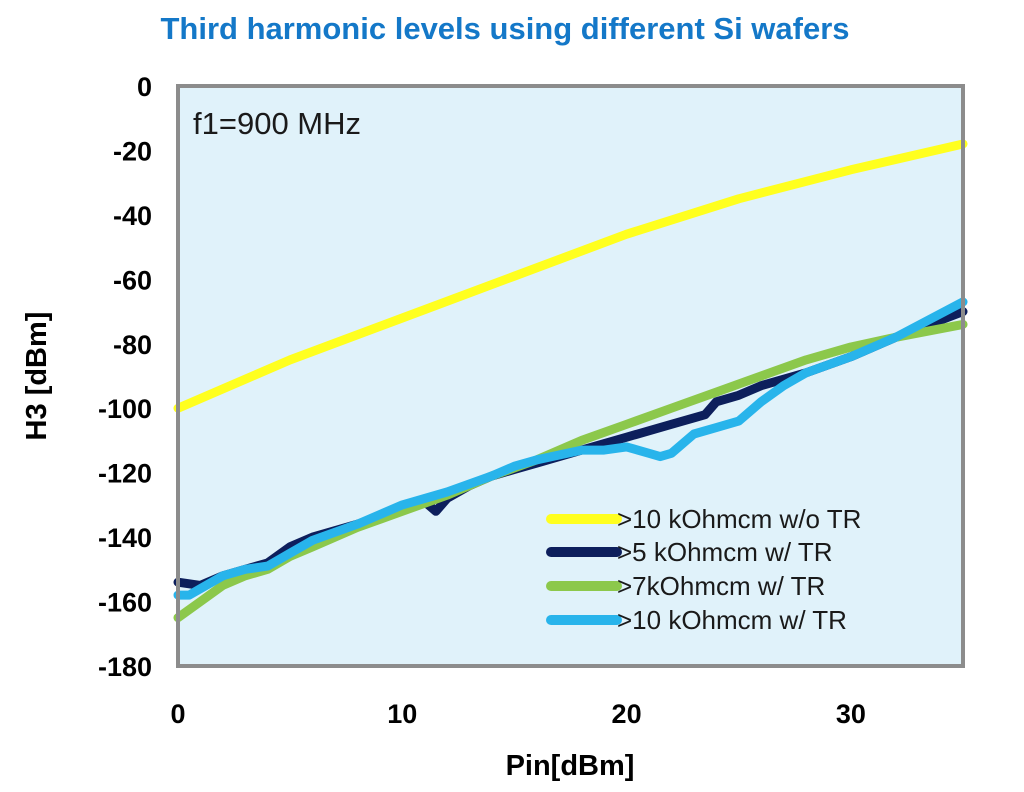  I want to click on y-tick-label: -180, so click(125, 667).